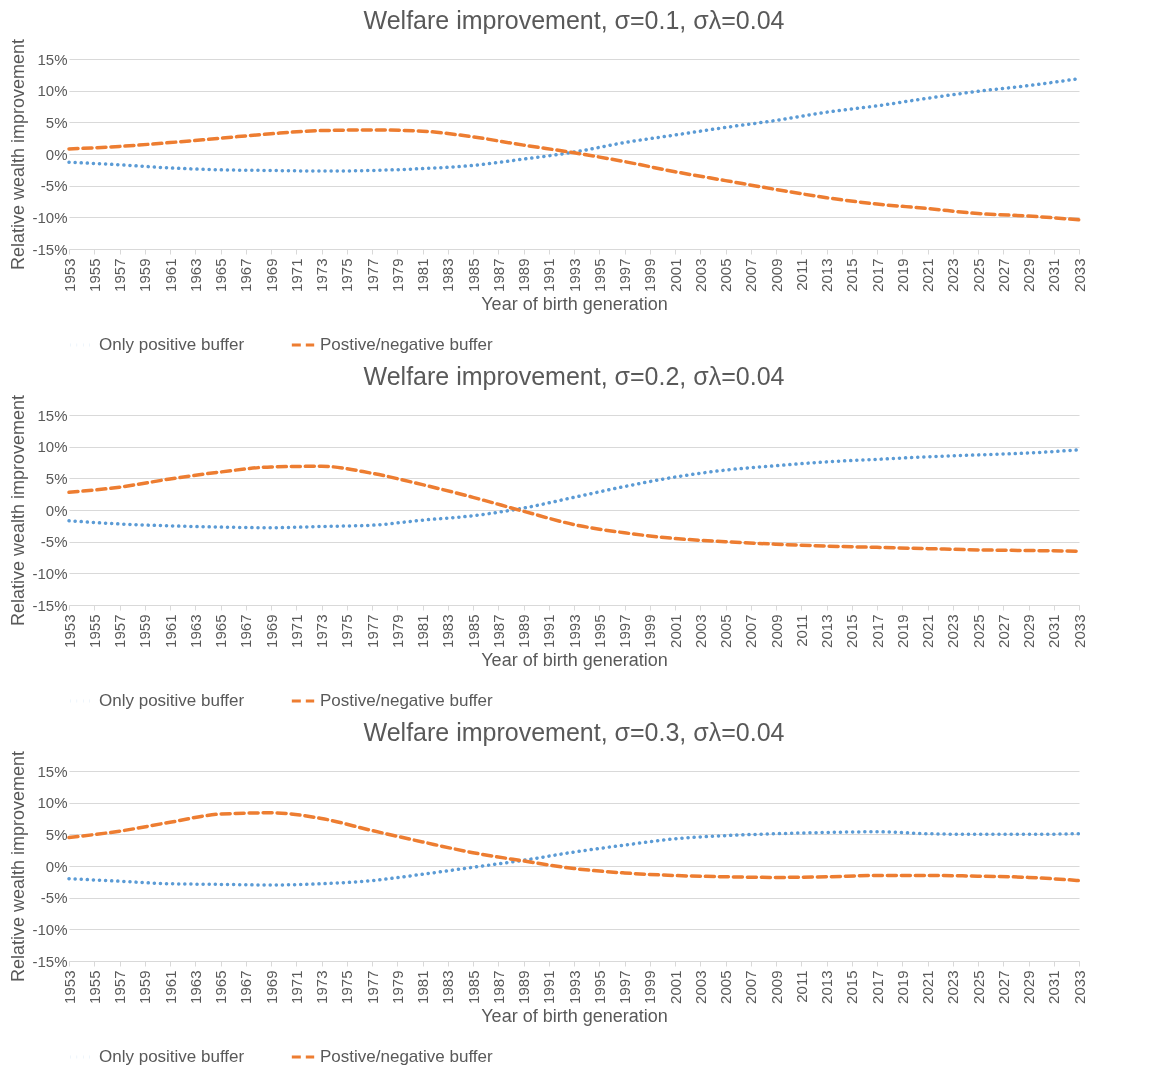 The width and height of the screenshot is (1160, 1086). What do you see at coordinates (751, 275) in the screenshot?
I see `x-tick-label: 2007` at bounding box center [751, 275].